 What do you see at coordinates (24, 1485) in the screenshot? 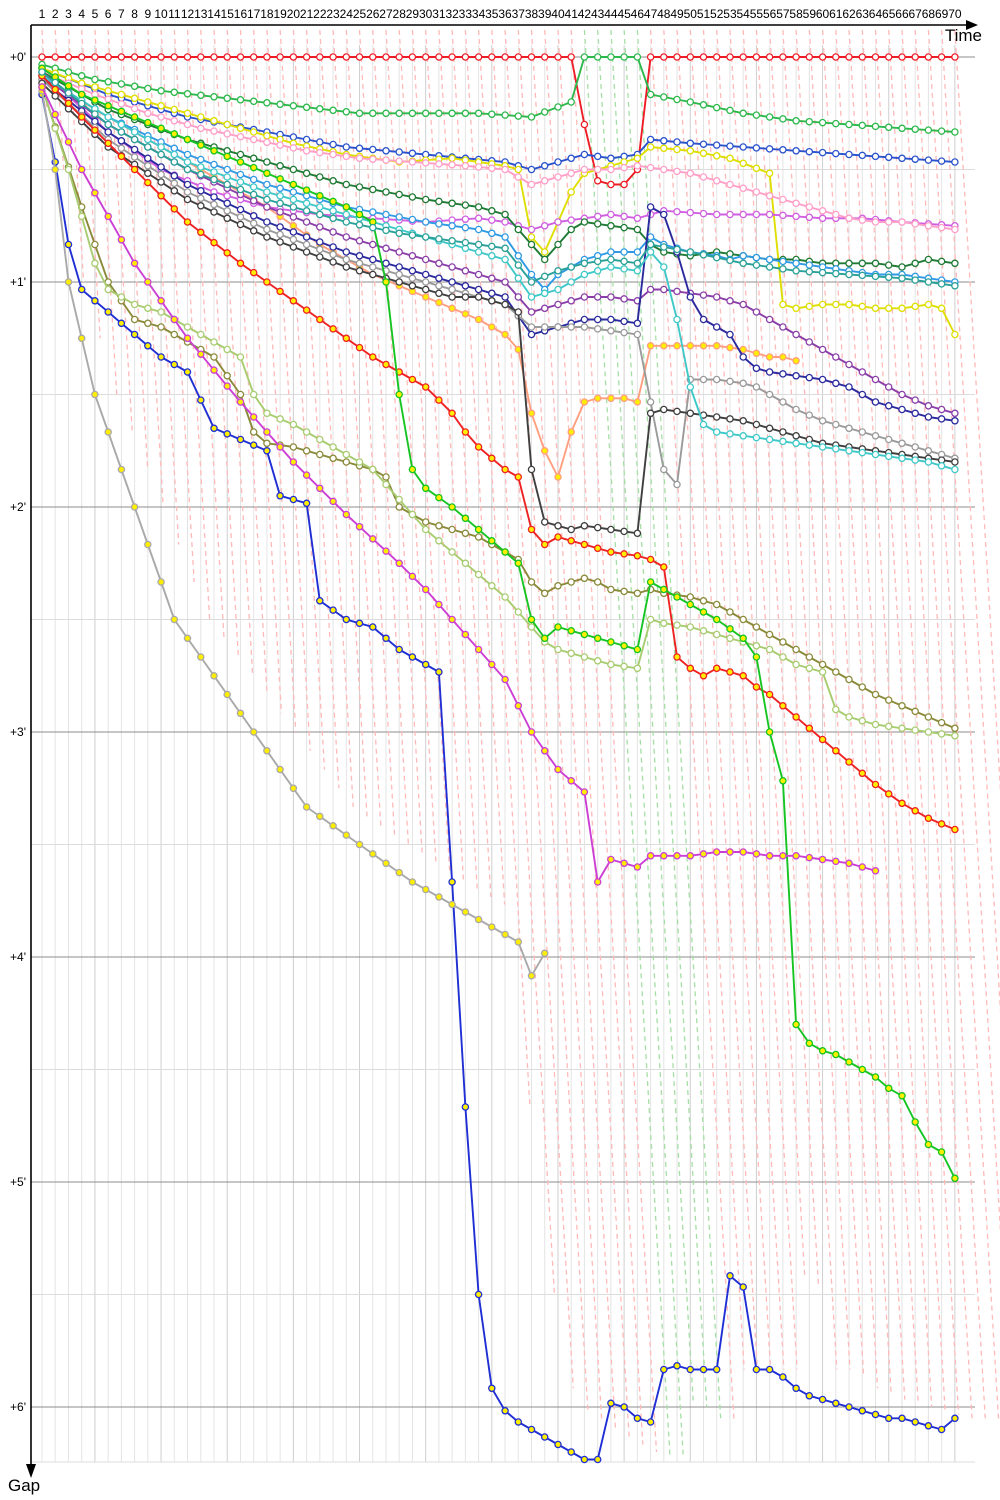
I see `y-axis-title: Gap` at bounding box center [24, 1485].